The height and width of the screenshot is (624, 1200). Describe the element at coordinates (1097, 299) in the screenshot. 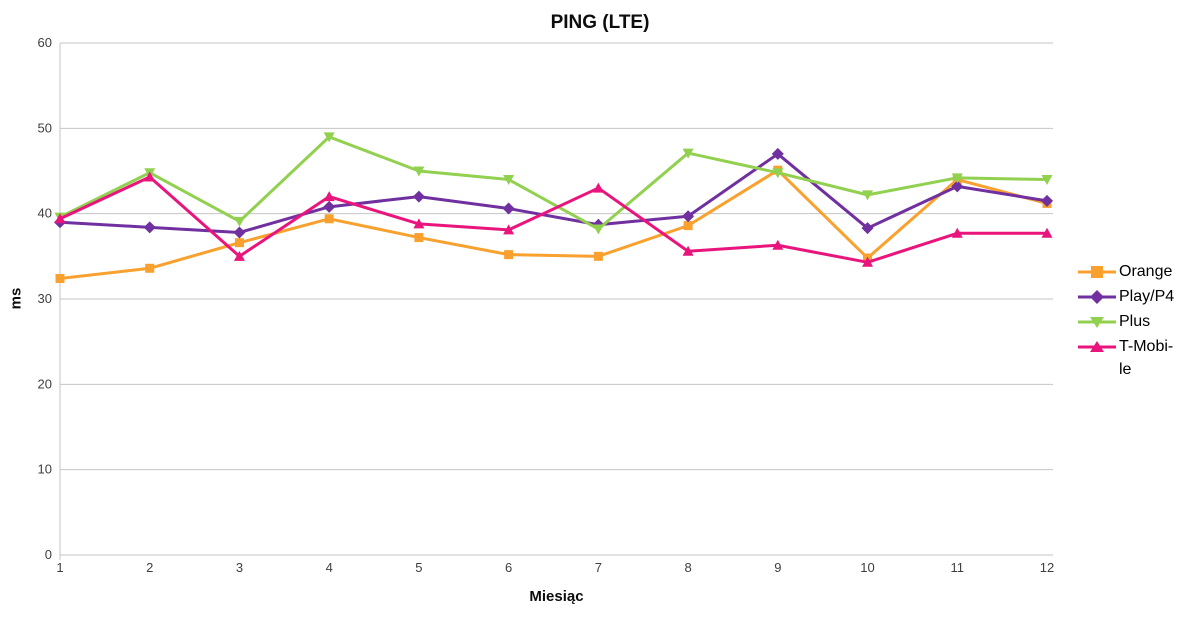

I see `legend-marker-diamond-icon` at that location.